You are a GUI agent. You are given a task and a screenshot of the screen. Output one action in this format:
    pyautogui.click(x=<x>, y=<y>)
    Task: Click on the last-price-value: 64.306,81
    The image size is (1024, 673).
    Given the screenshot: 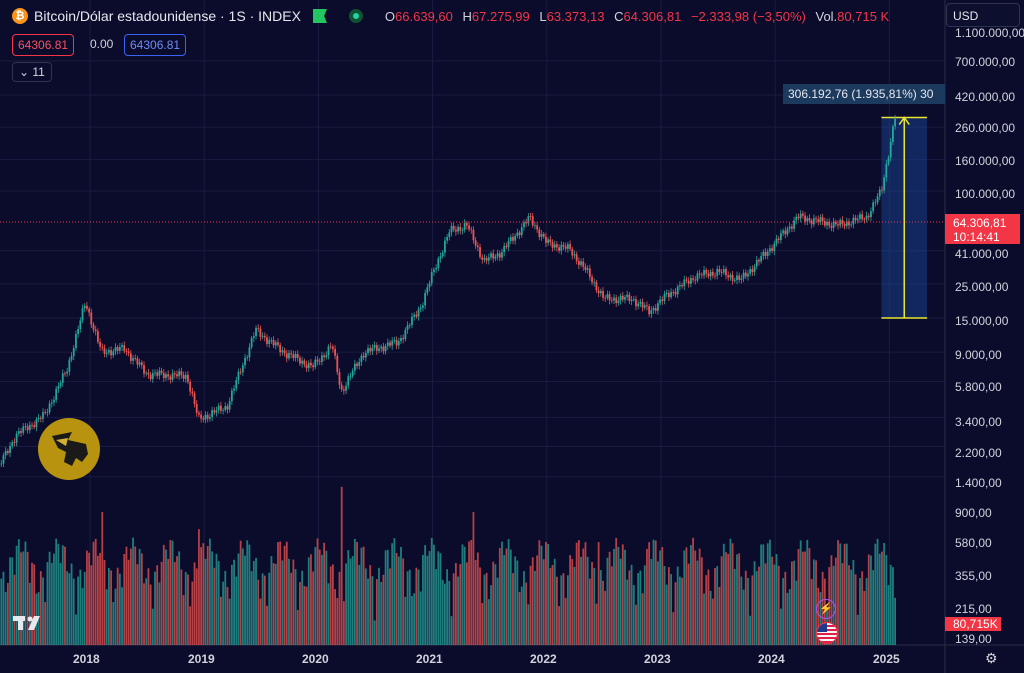 What is the action you would take?
    pyautogui.click(x=980, y=223)
    